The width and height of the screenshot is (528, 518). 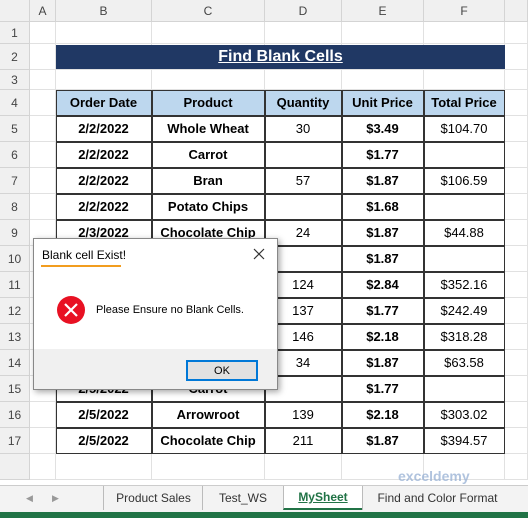 What do you see at coordinates (15, 337) in the screenshot?
I see `row-header: 13` at bounding box center [15, 337].